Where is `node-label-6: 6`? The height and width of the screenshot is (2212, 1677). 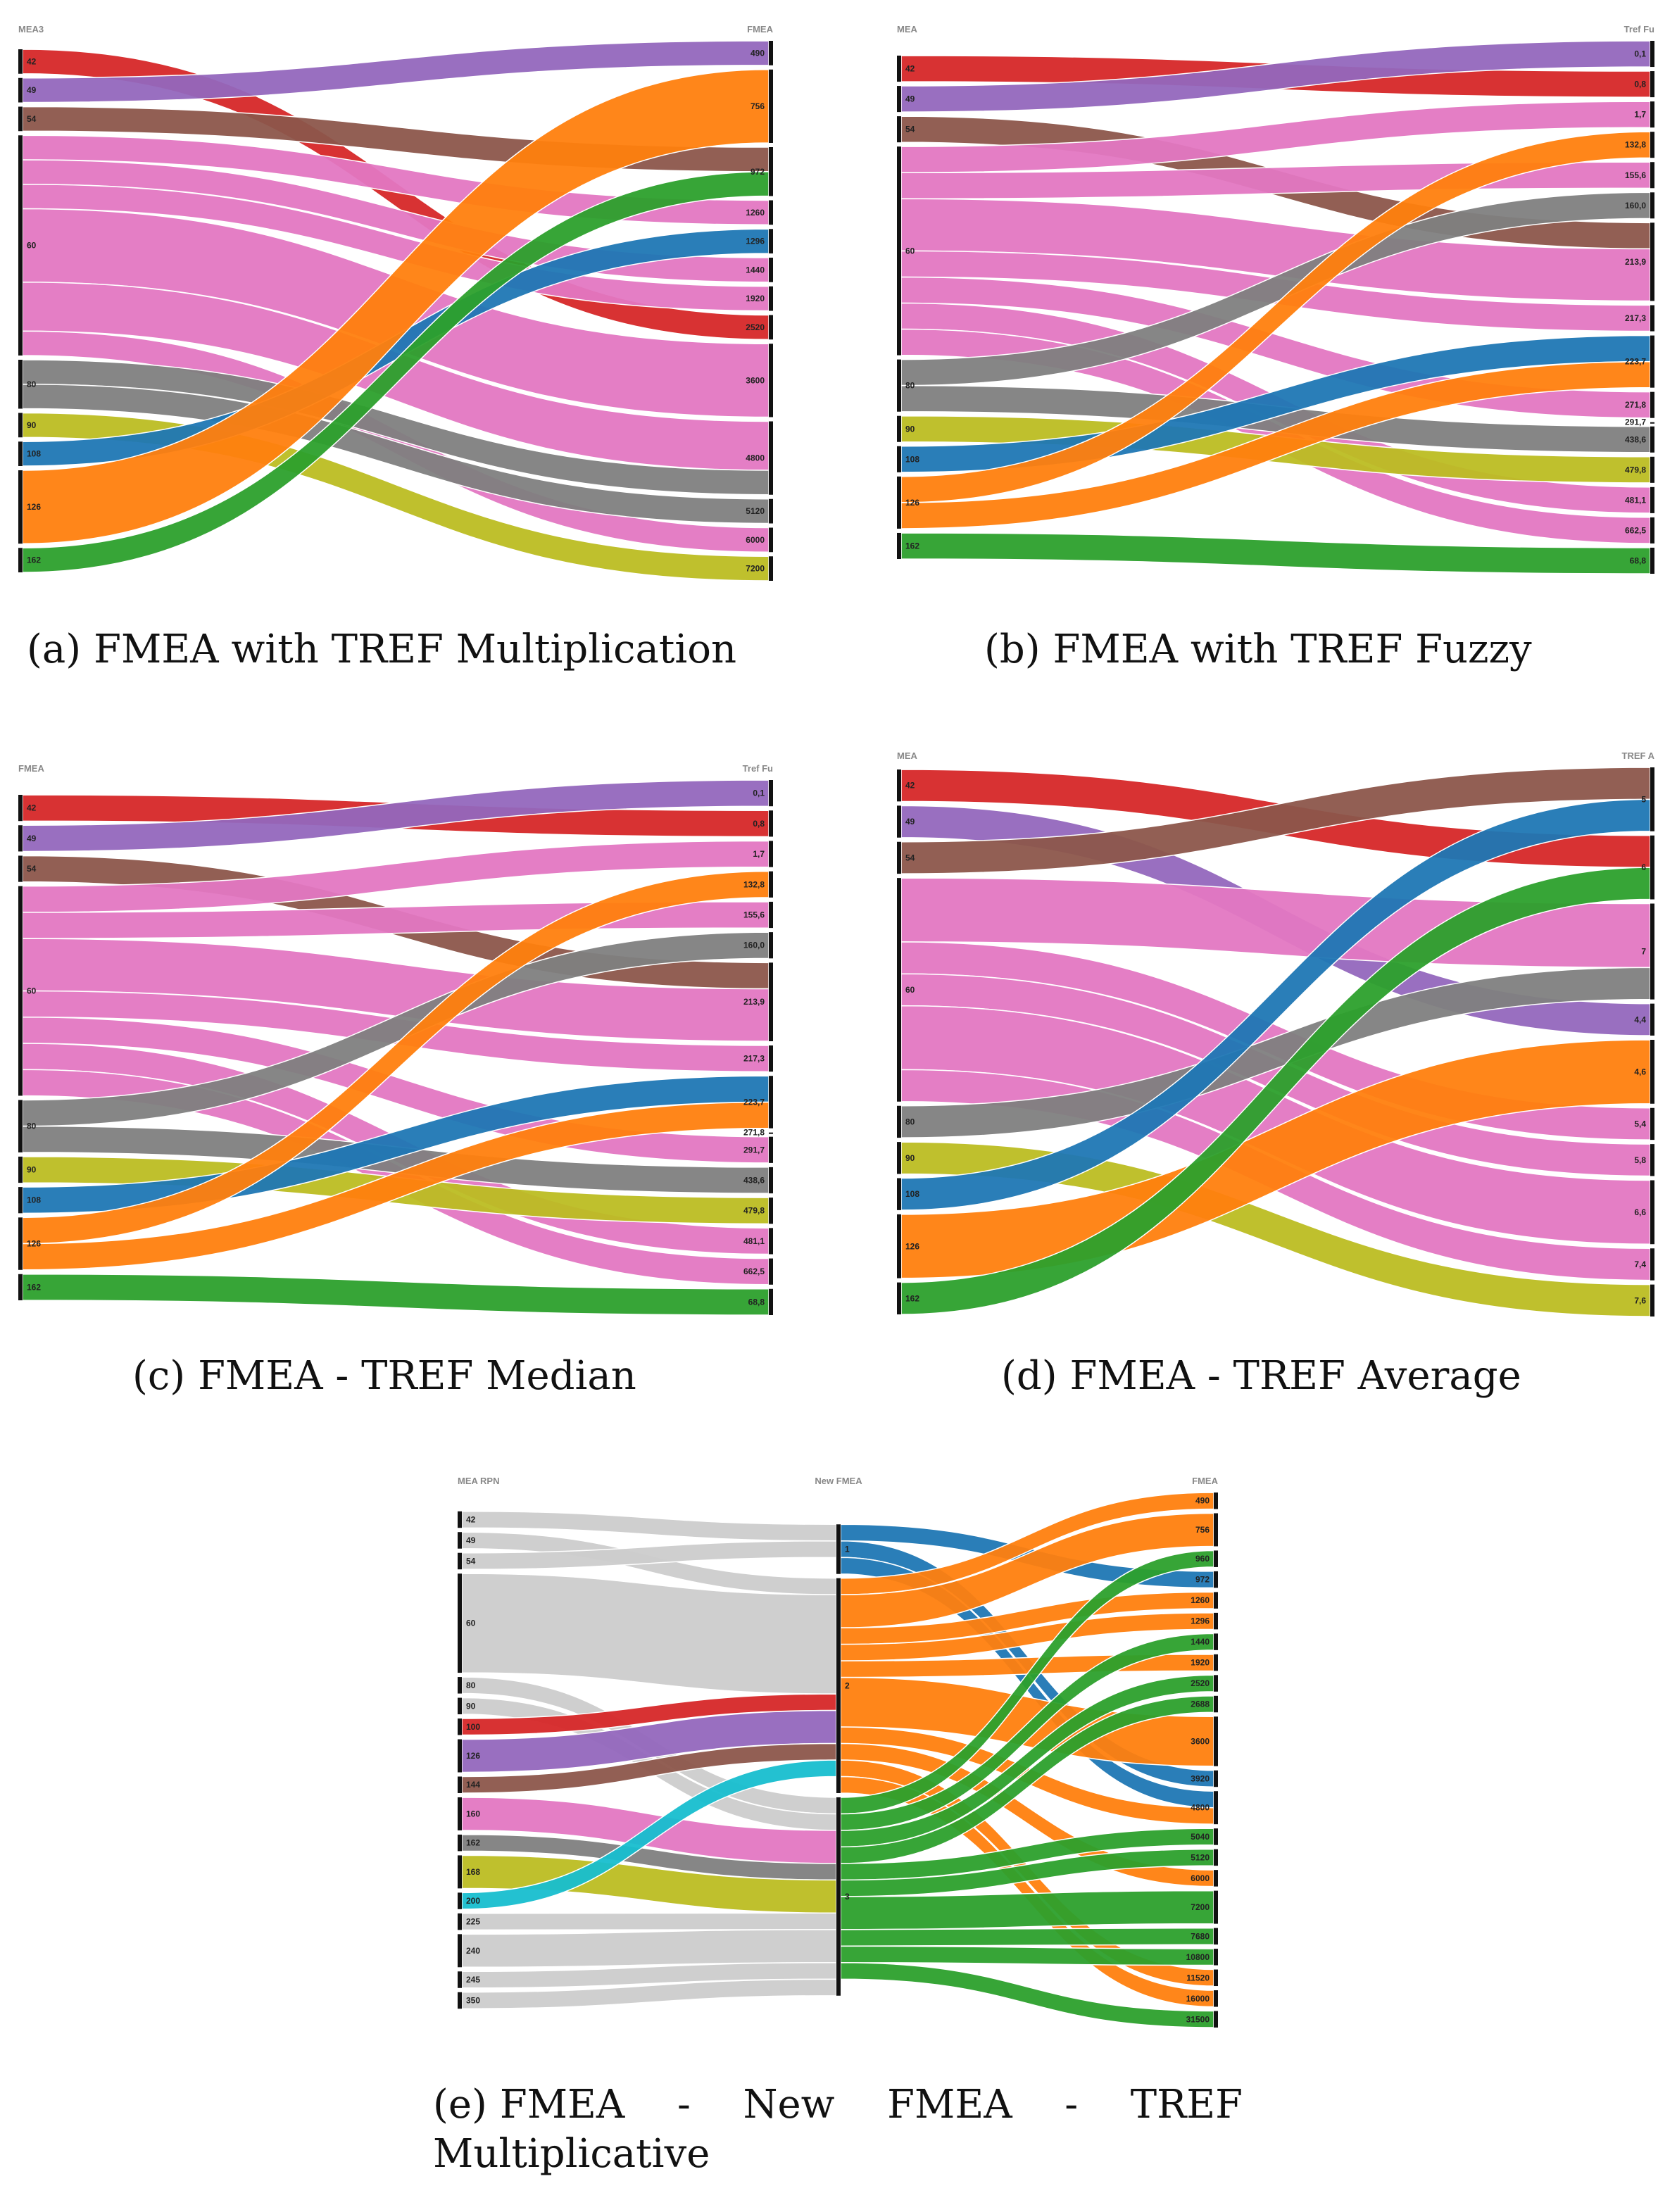
node-label-6: 6 is located at coordinates (1643, 867).